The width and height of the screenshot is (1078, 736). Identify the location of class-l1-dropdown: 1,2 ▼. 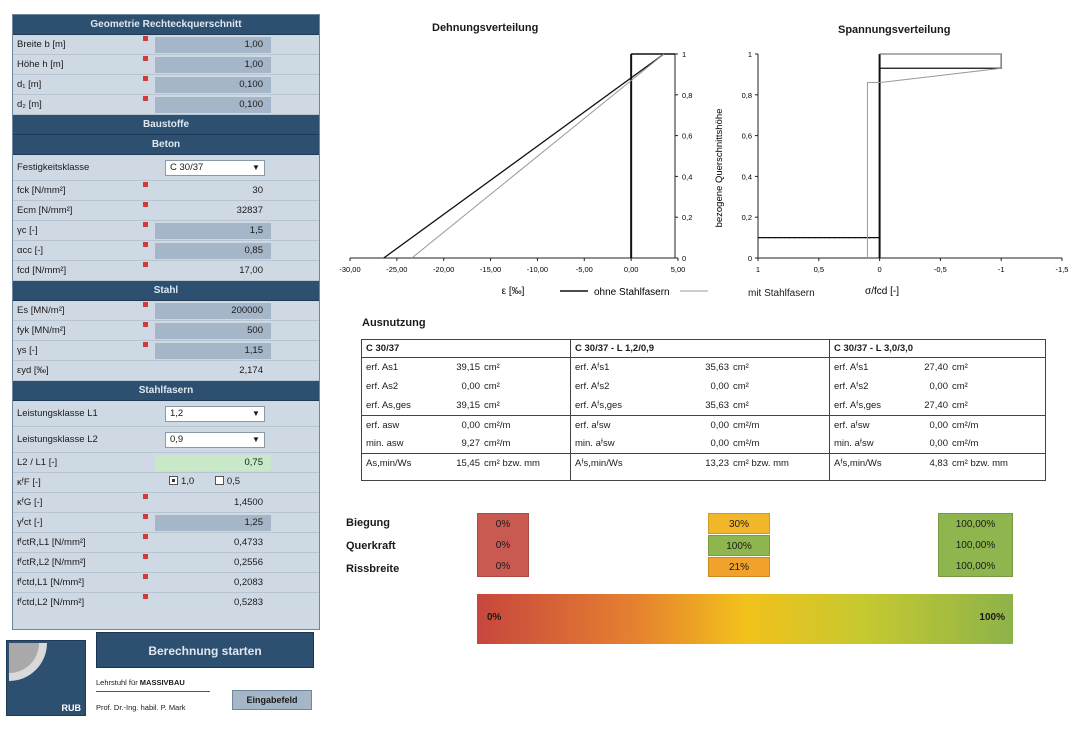
(215, 414).